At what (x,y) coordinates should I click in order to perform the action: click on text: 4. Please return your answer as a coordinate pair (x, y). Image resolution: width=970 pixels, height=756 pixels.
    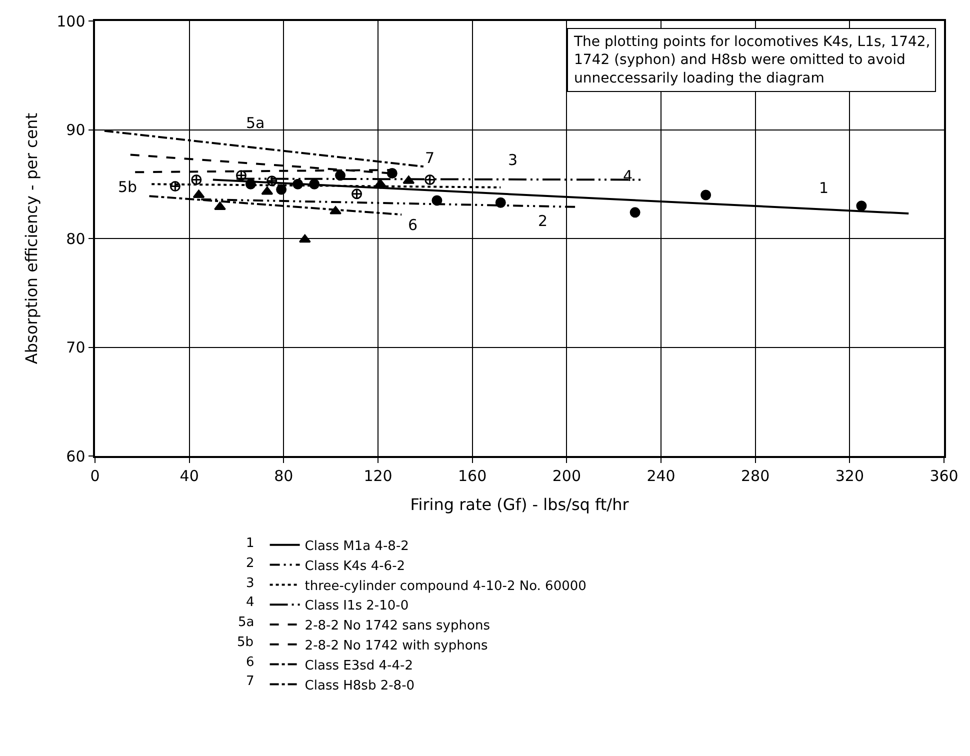
    Looking at the image, I should click on (250, 602).